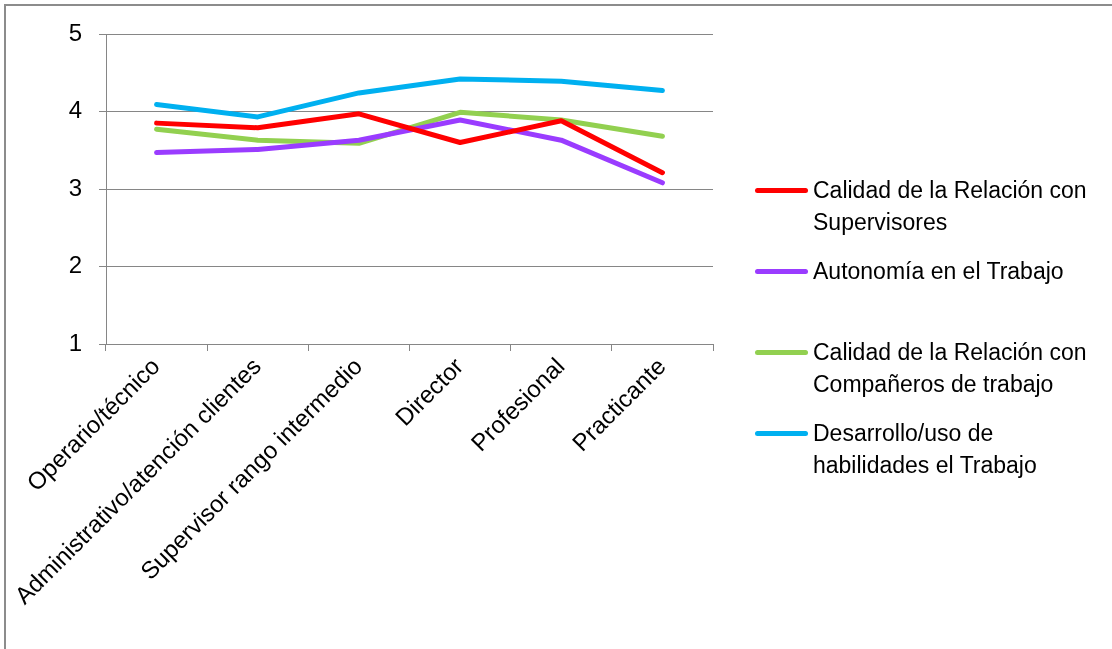 This screenshot has height=649, width=1112. I want to click on legend-label: Autonomía en el Trabajo, so click(939, 271).